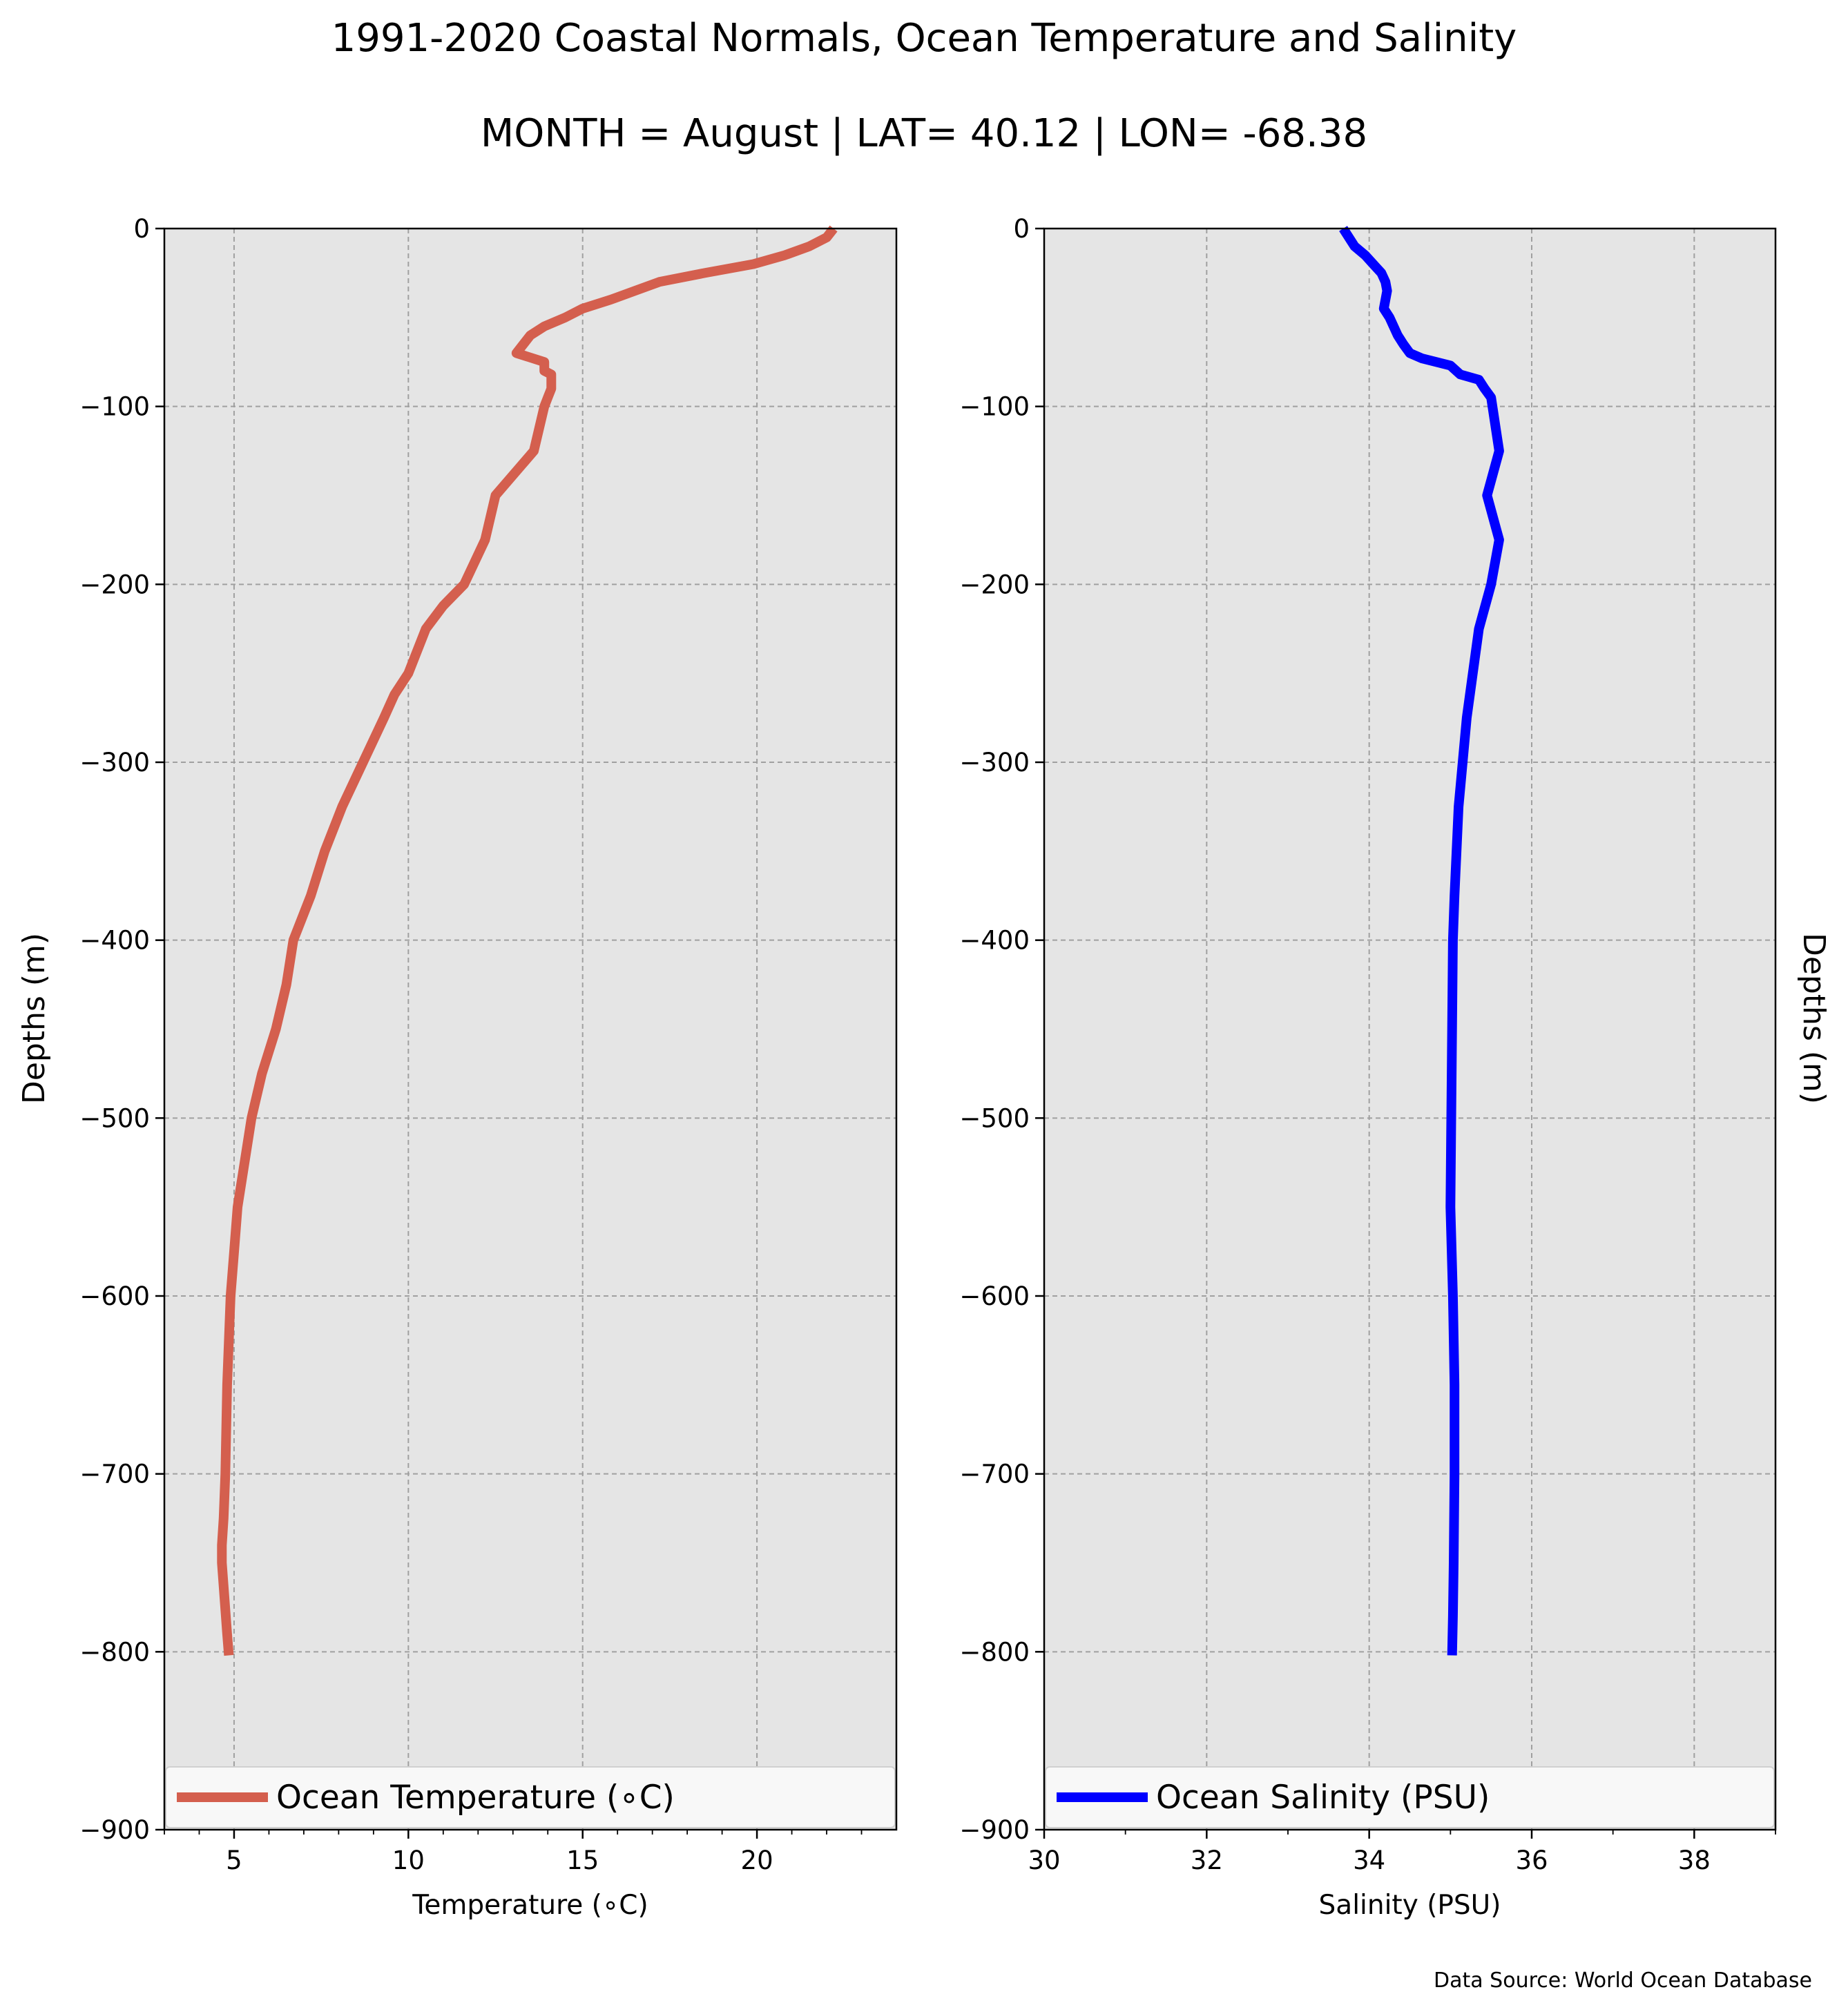 The height and width of the screenshot is (2003, 1848). What do you see at coordinates (1813, 1019) in the screenshot?
I see `right-y-axis-label: Depths (m)` at bounding box center [1813, 1019].